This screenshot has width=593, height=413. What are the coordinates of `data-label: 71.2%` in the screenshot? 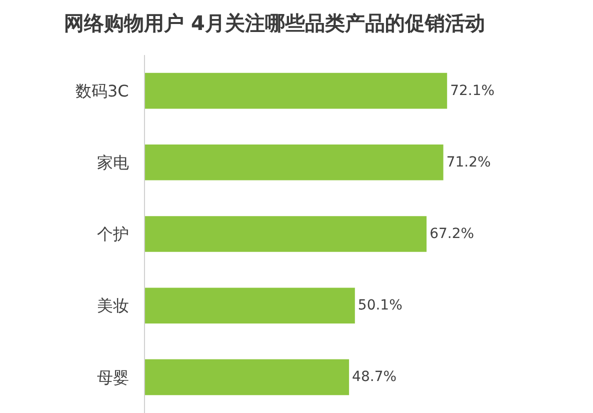 It's located at (468, 162).